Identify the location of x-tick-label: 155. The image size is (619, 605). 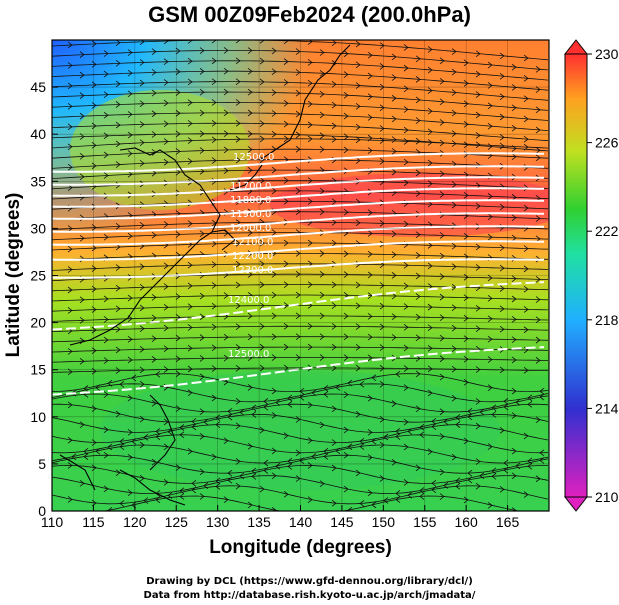
(425, 522).